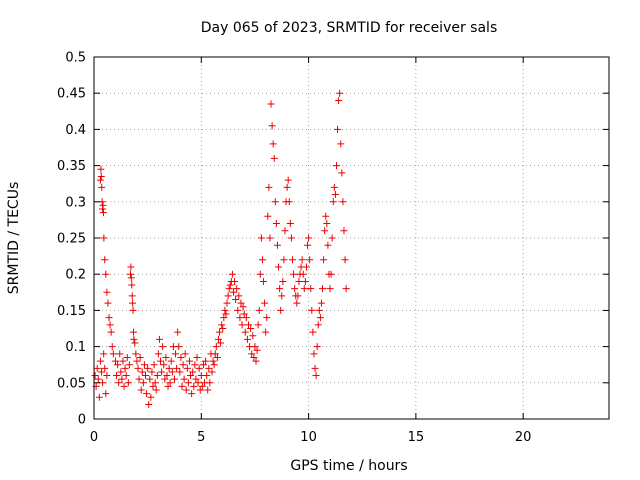  What do you see at coordinates (201, 437) in the screenshot?
I see `x-tick-label: 5` at bounding box center [201, 437].